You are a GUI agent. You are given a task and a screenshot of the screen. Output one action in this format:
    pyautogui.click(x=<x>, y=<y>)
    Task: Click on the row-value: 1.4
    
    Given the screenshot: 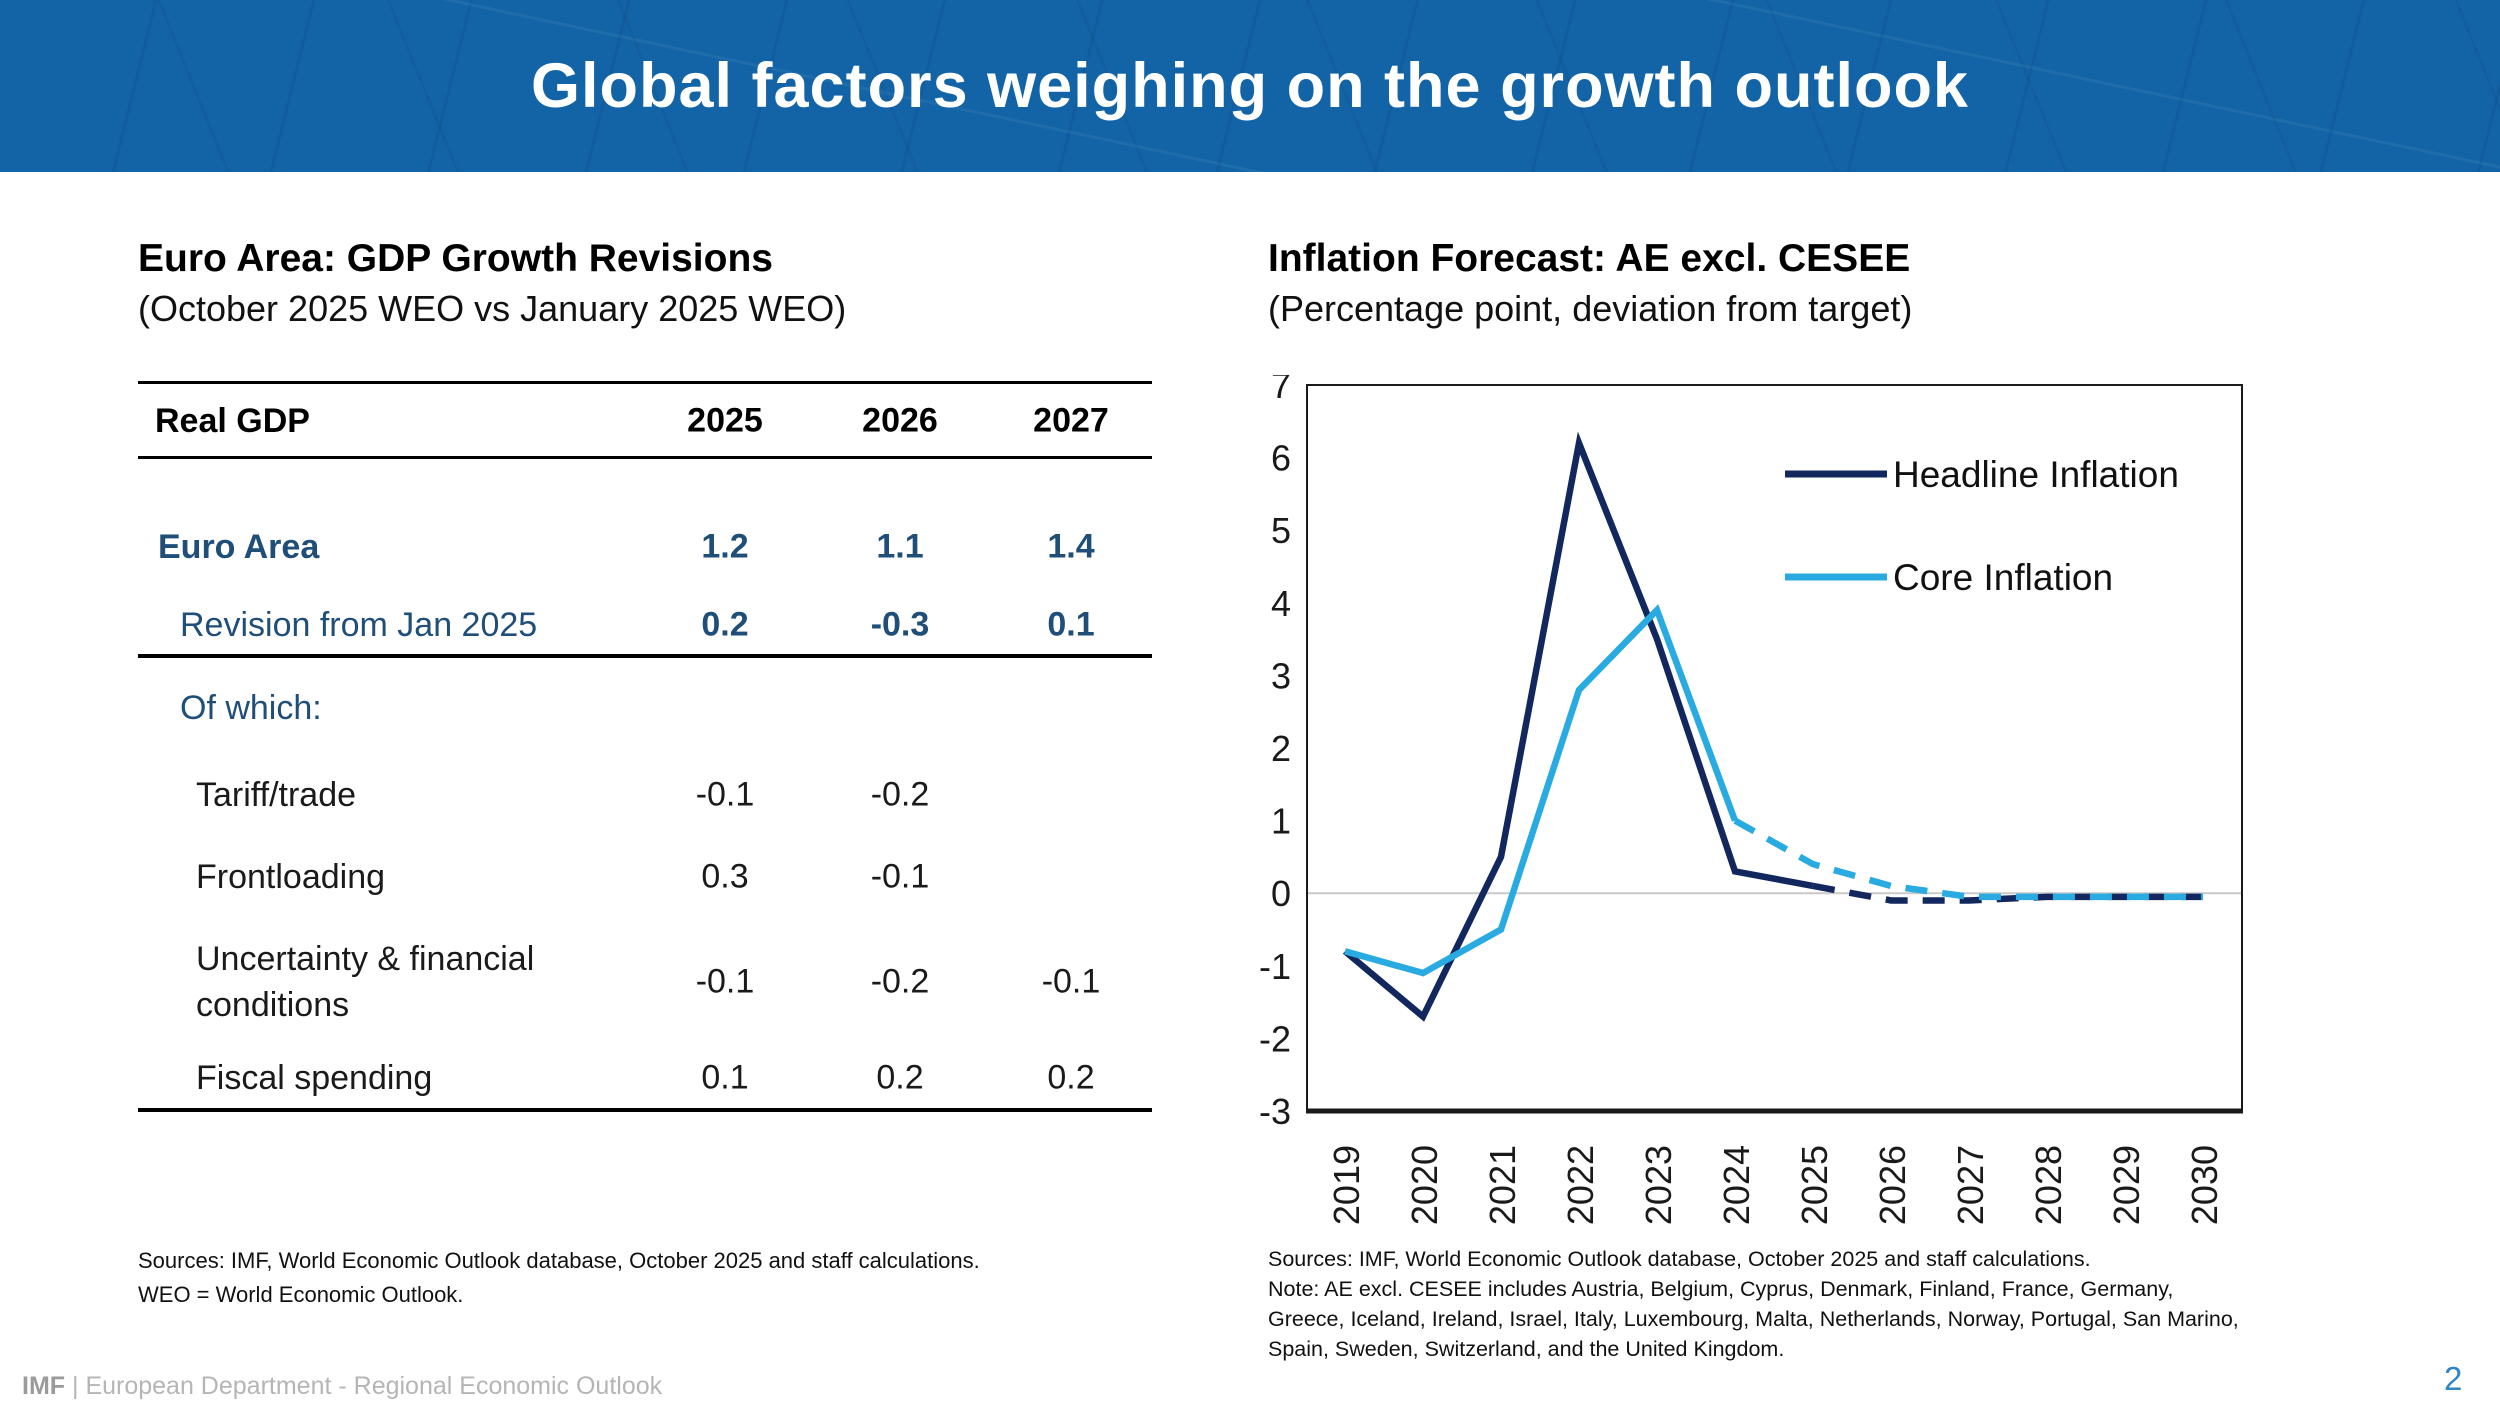 What is the action you would take?
    pyautogui.click(x=1071, y=546)
    